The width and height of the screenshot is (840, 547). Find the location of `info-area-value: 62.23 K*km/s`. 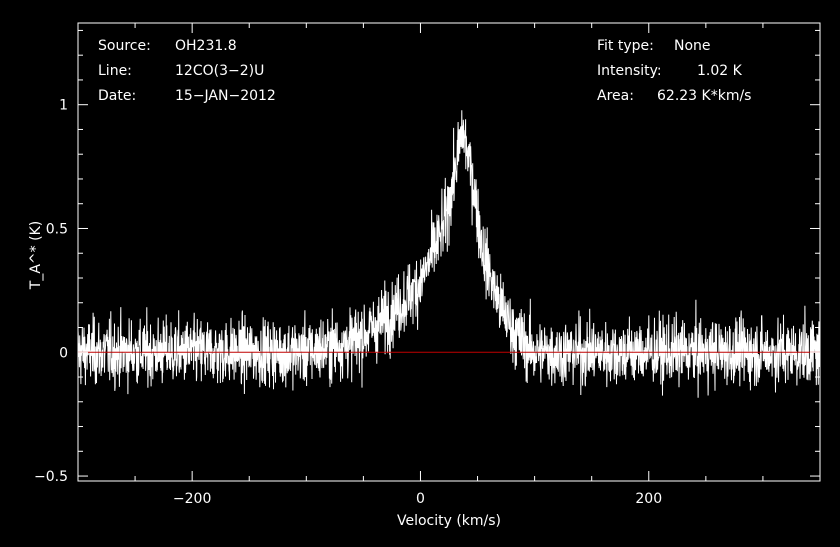

info-area-value: 62.23 K*km/s is located at coordinates (704, 96).